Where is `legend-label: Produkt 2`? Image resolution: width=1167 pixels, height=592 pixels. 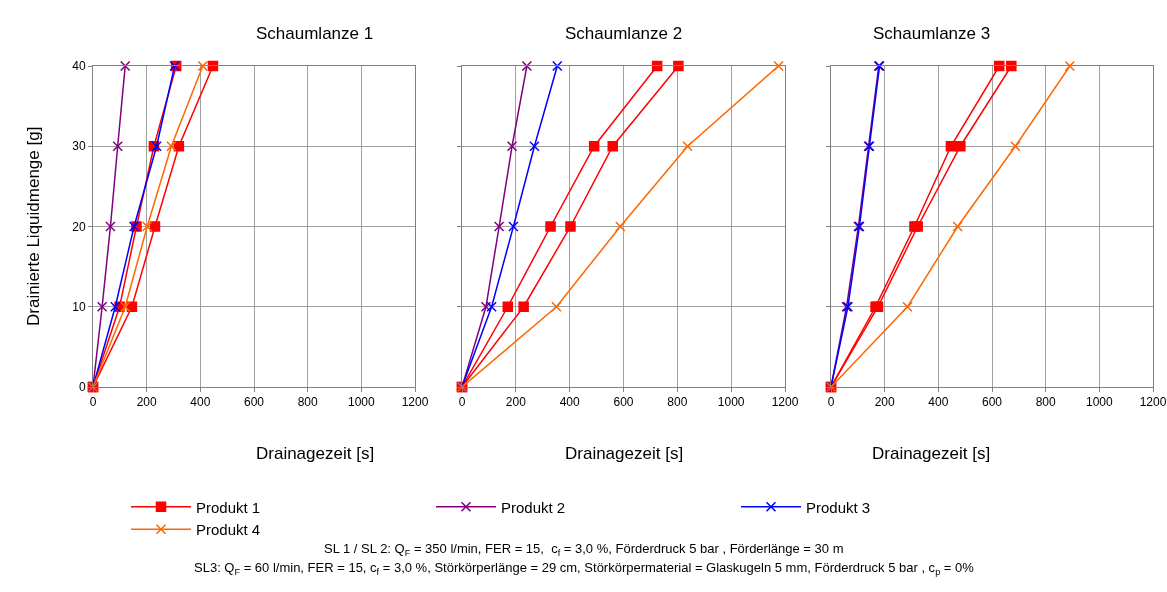 legend-label: Produkt 2 is located at coordinates (533, 507).